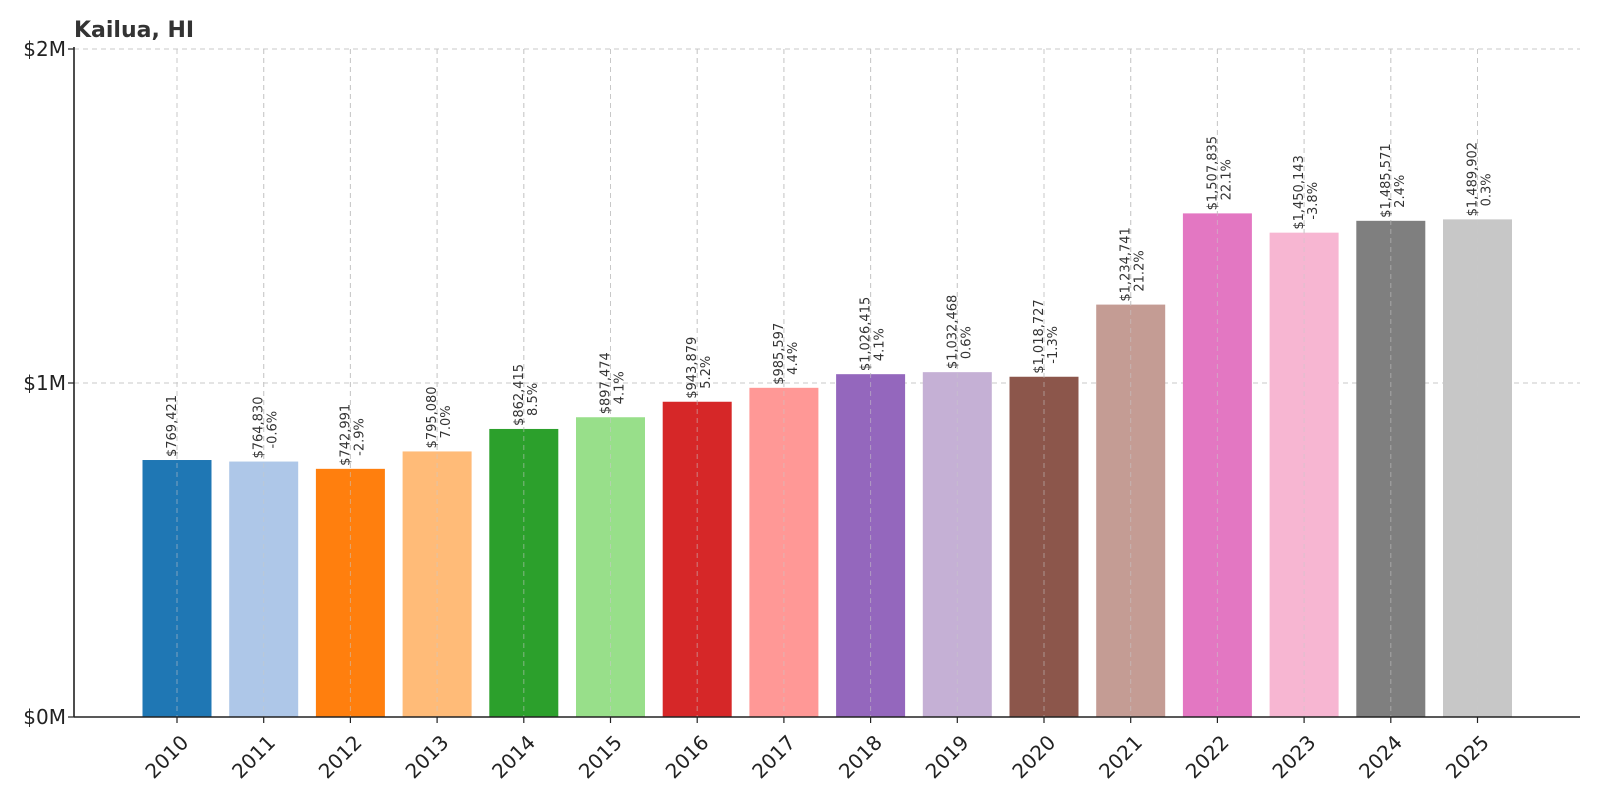 Image resolution: width=1600 pixels, height=800 pixels. I want to click on change-label: 0.6%, so click(966, 342).